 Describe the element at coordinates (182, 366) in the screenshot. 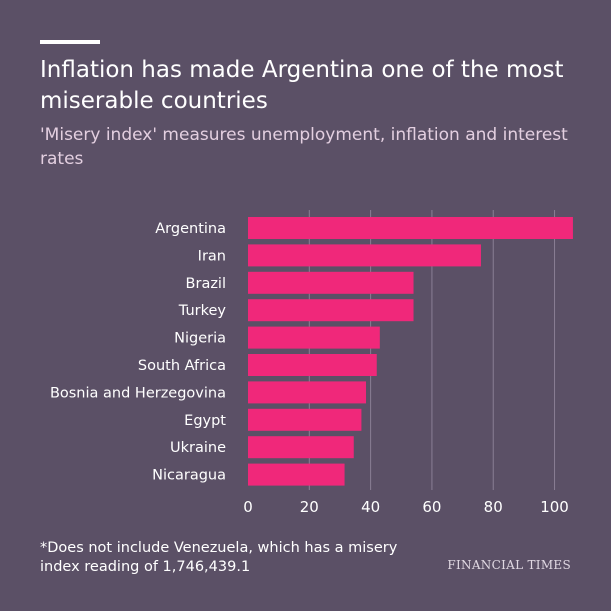

I see `category-label: South Africa` at that location.